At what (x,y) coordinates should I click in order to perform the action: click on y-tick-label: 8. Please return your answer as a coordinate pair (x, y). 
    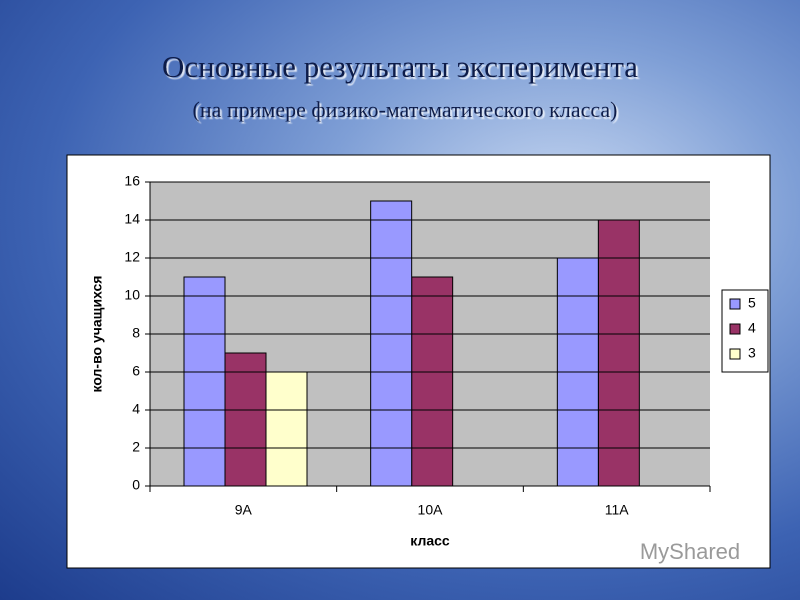
    Looking at the image, I should click on (136, 333).